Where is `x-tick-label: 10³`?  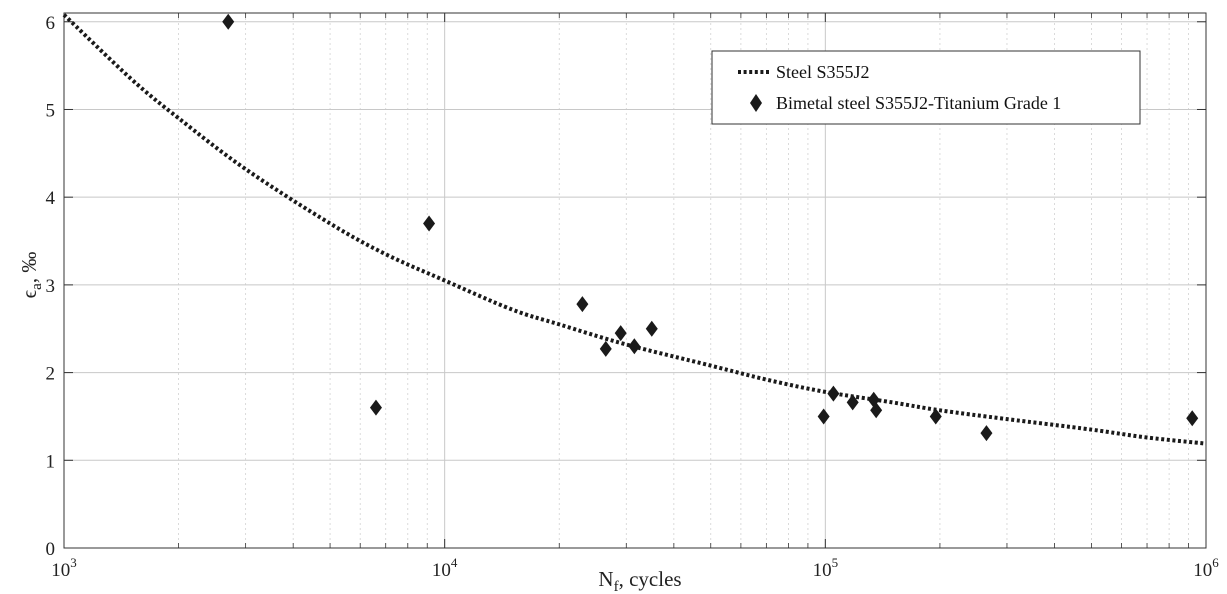
x-tick-label: 10³ is located at coordinates (64, 568).